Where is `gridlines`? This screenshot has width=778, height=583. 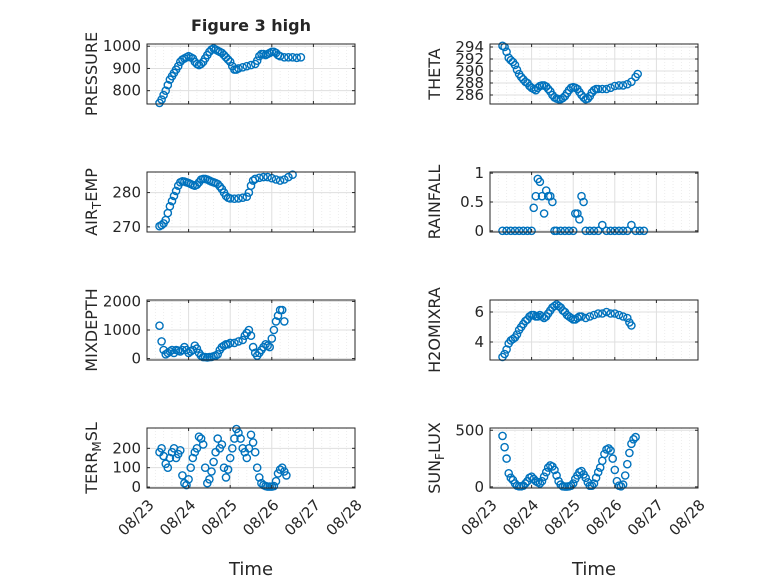 gridlines is located at coordinates (594, 74).